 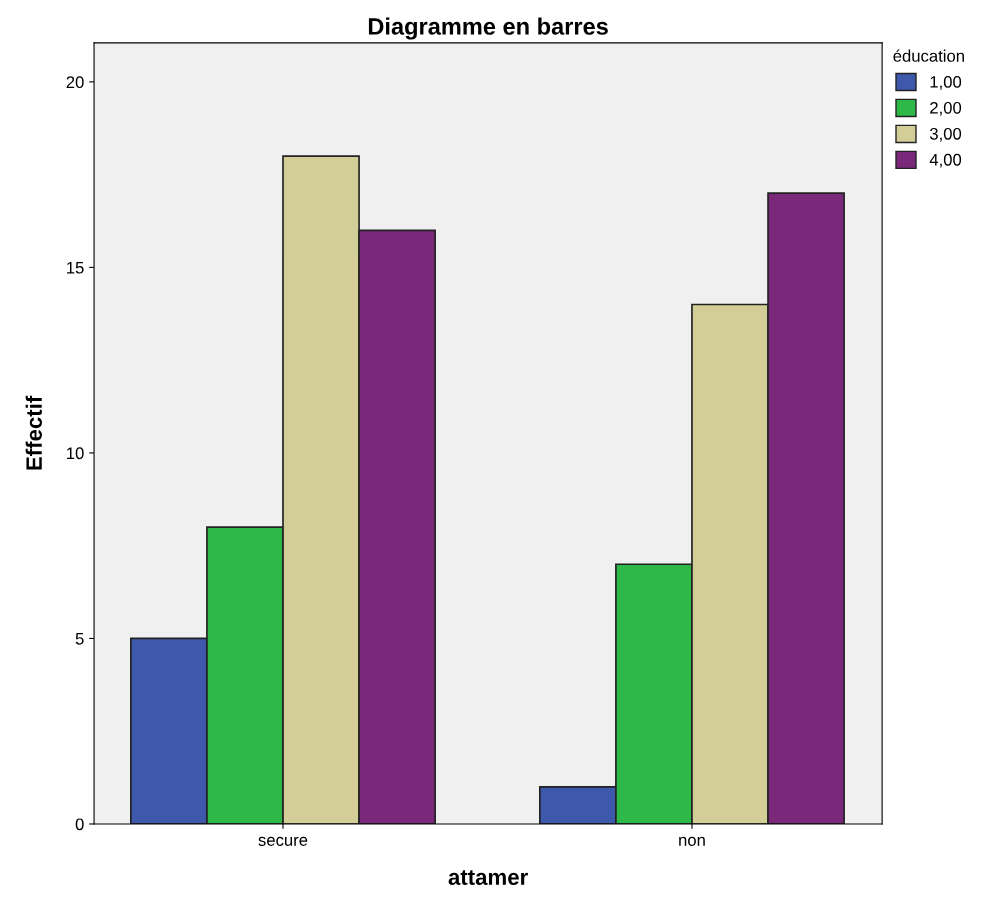 What do you see at coordinates (75, 82) in the screenshot?
I see `y-tick-label: 20` at bounding box center [75, 82].